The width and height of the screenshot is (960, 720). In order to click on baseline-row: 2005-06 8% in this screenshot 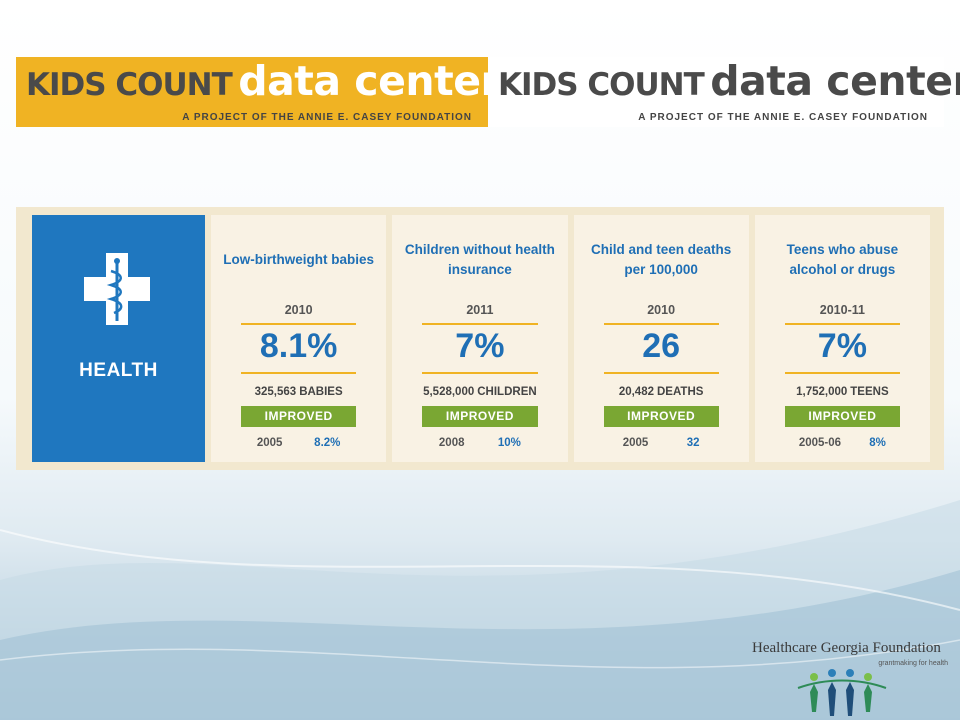, I will do `click(842, 443)`.